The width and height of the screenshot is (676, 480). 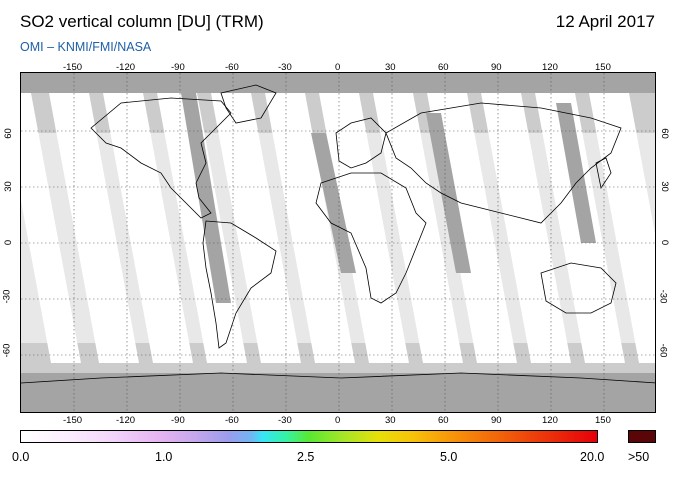 What do you see at coordinates (85, 47) in the screenshot?
I see `data-source-credit: OMI – KNMI/FMI/NASA` at bounding box center [85, 47].